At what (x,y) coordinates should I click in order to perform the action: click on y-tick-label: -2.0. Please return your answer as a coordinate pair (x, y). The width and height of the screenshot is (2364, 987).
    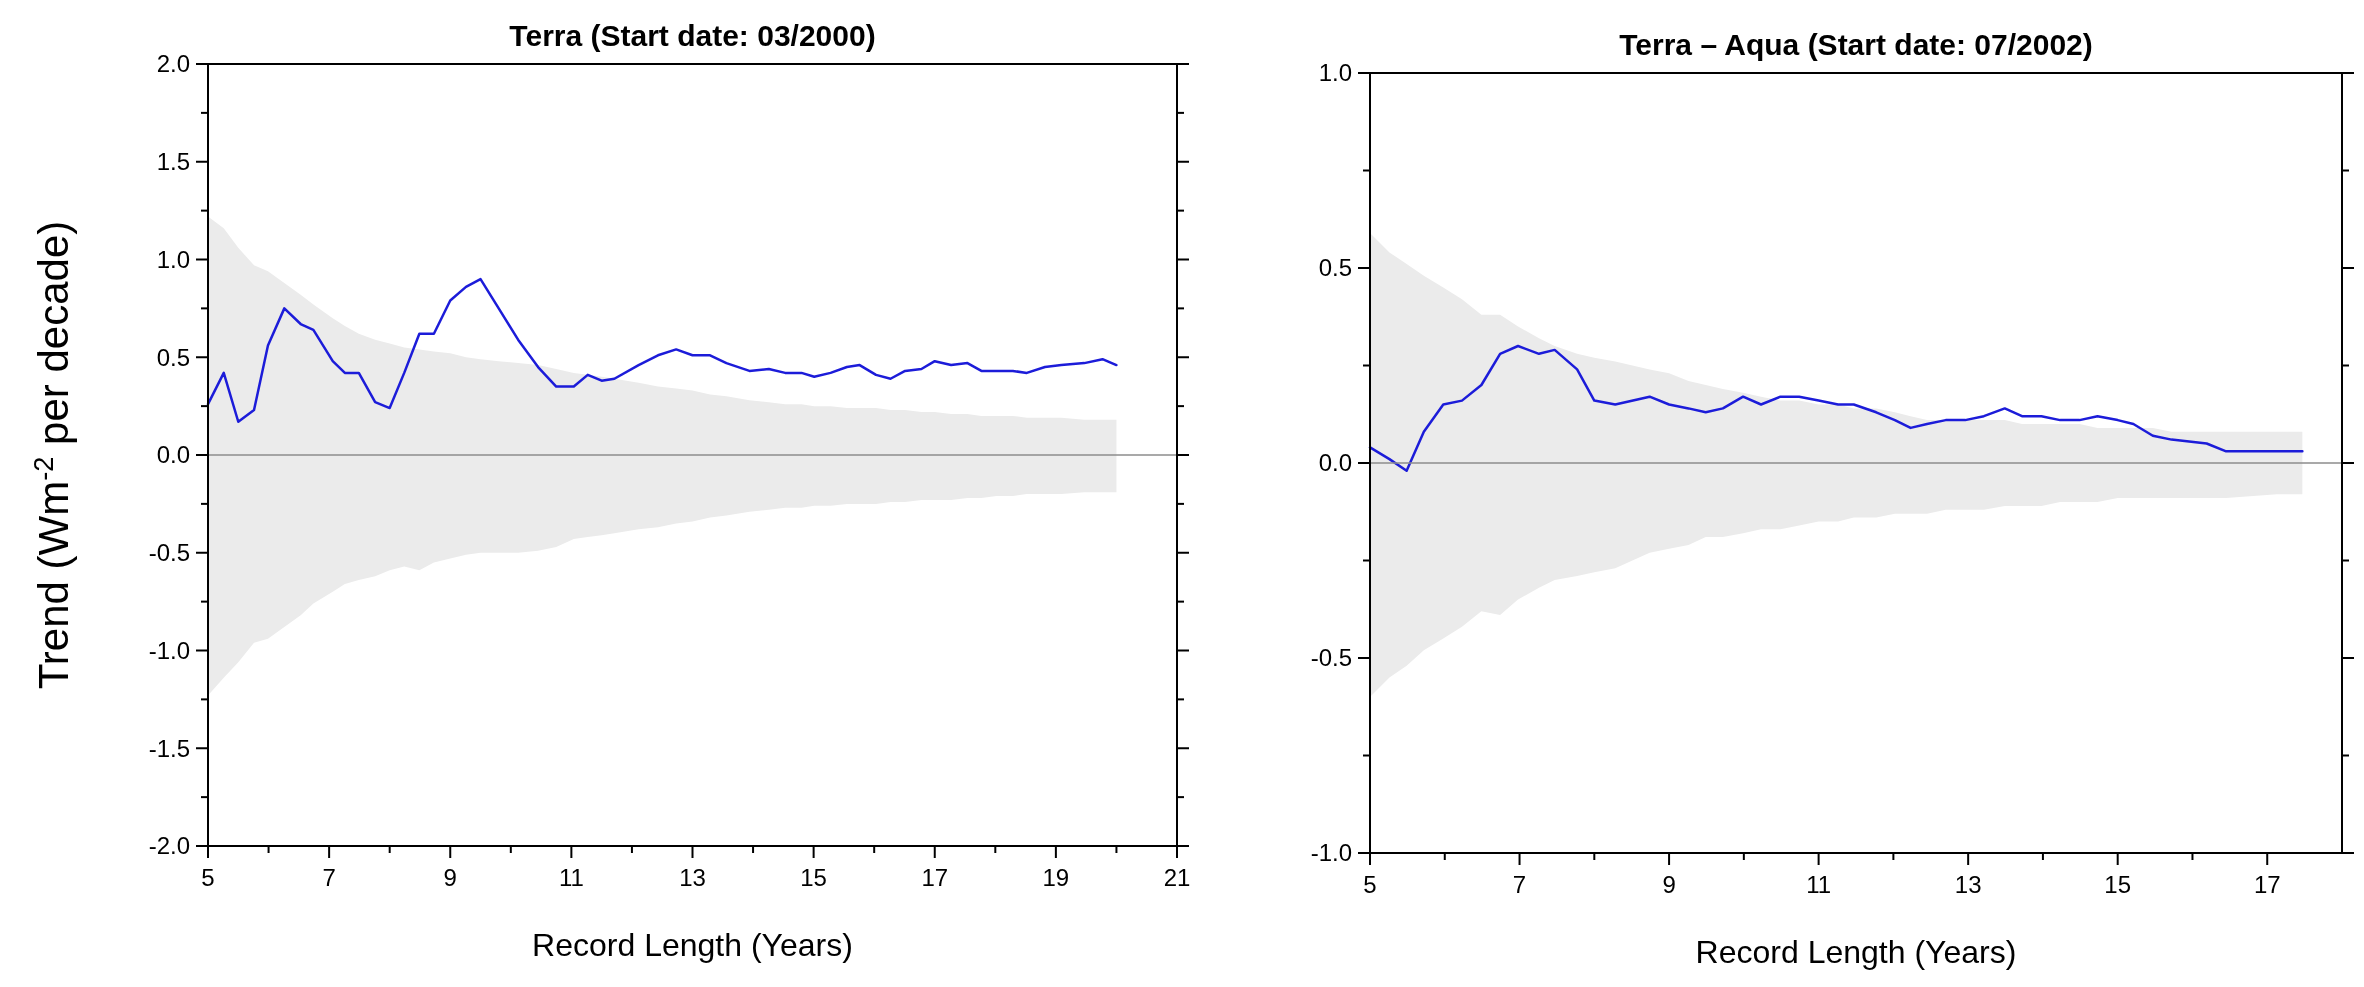
    Looking at the image, I should click on (169, 846).